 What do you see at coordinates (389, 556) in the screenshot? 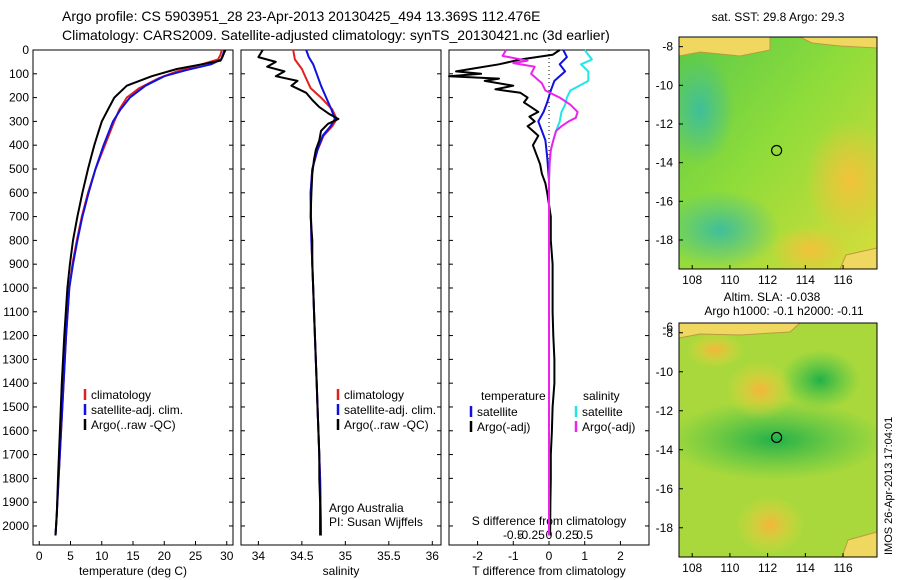
I see `x-tick-label: 35.5` at bounding box center [389, 556].